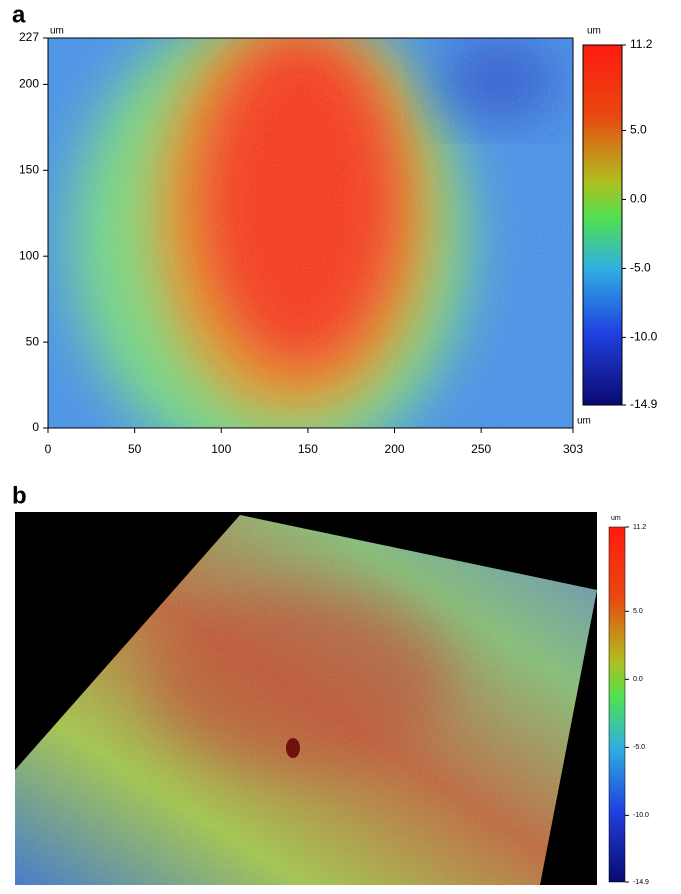 The image size is (681, 894). I want to click on y-unit: um, so click(57, 31).